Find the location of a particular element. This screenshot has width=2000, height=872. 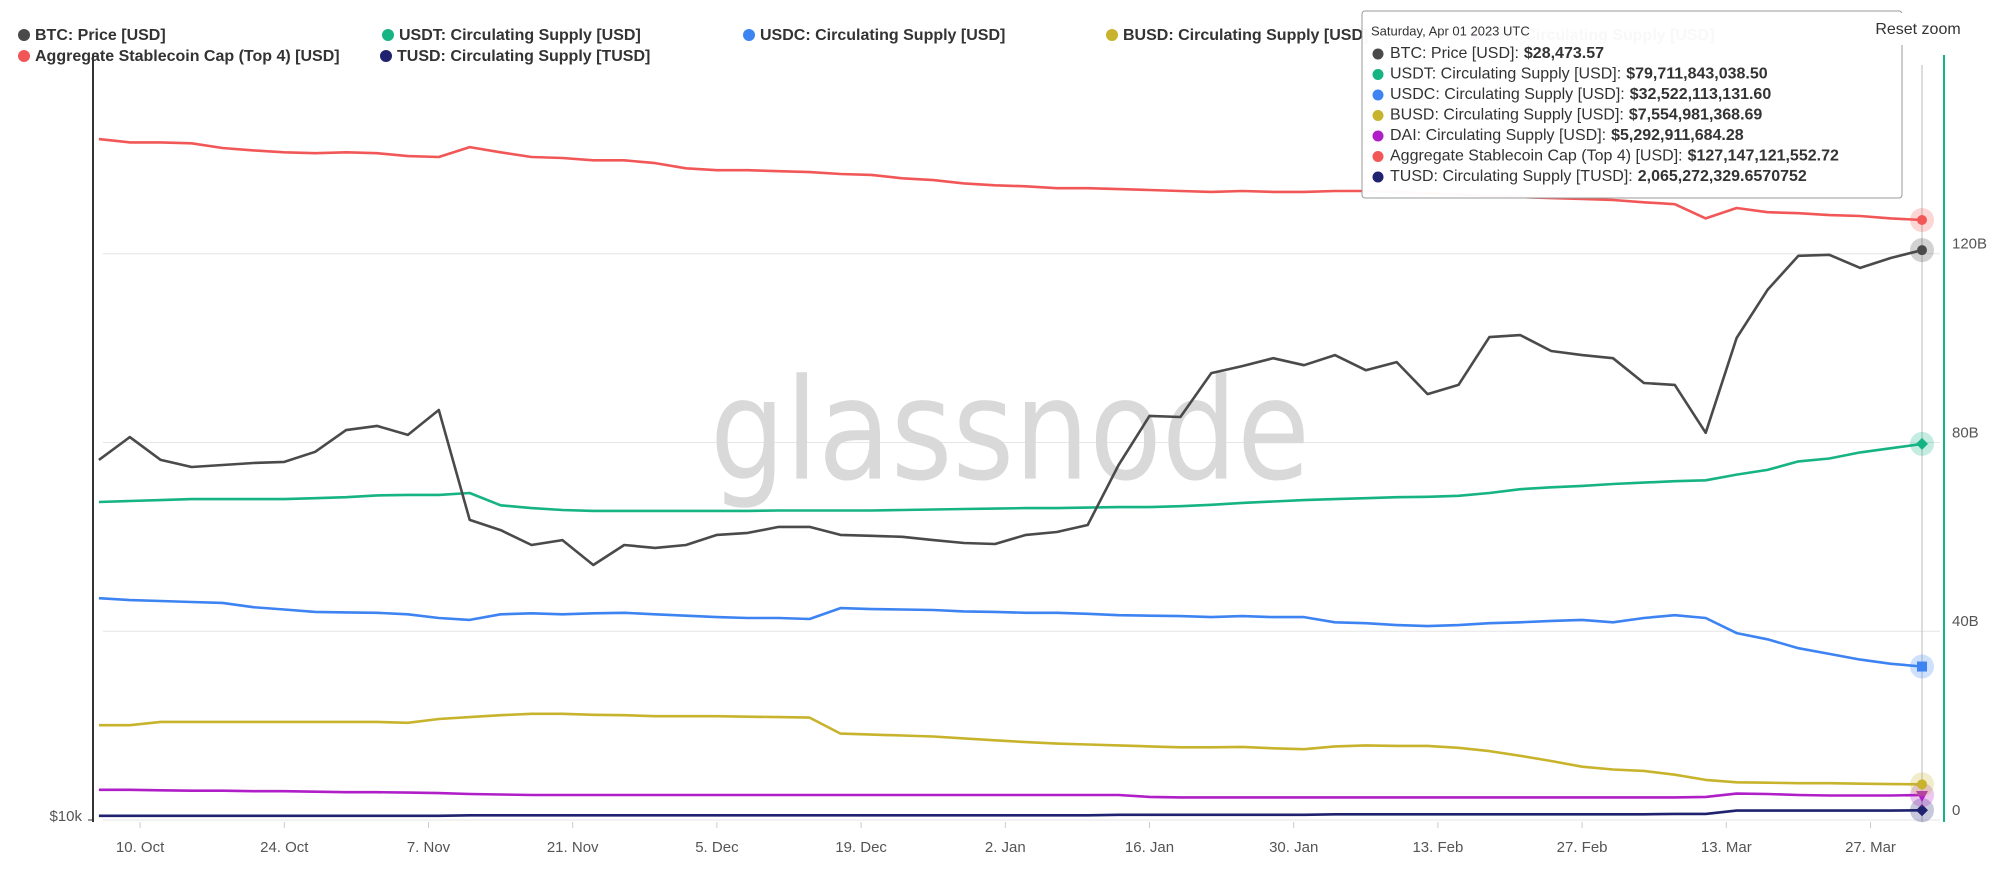

watermark: glassnode is located at coordinates (1010, 431).